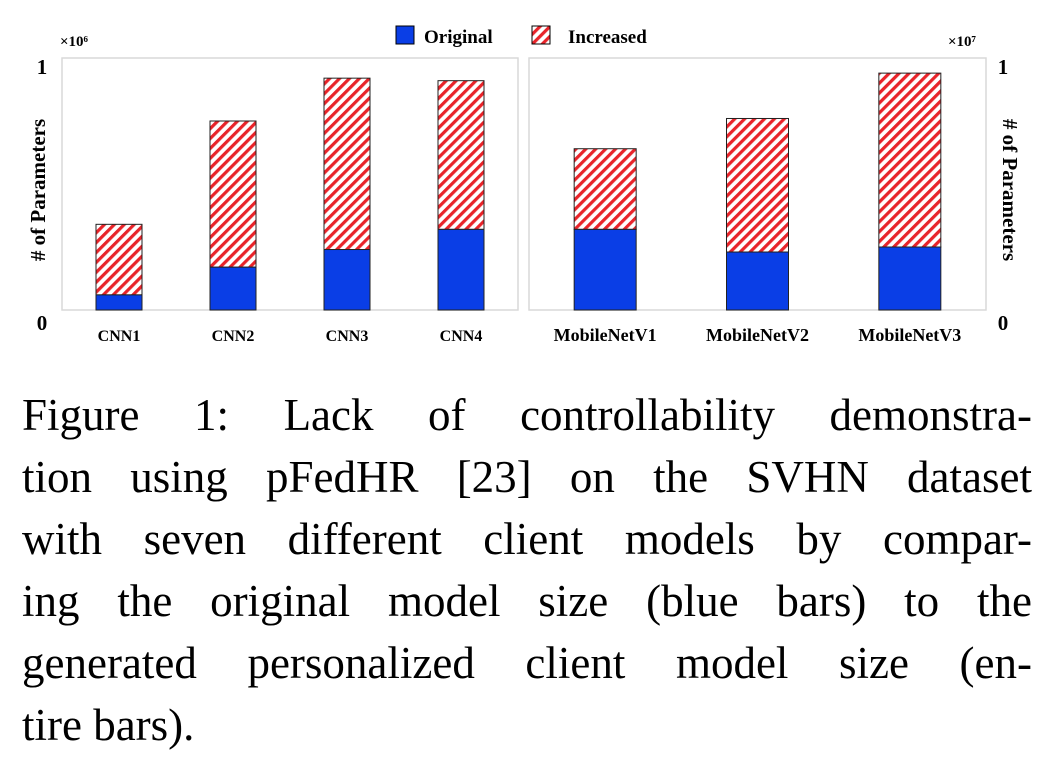  I want to click on legend-increased-swatch, so click(541, 35).